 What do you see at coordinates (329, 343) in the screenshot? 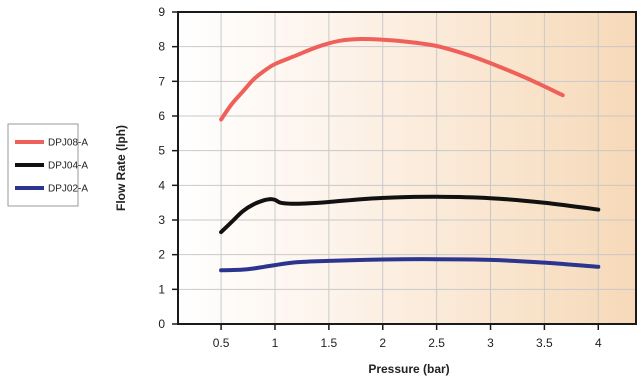
I see `x-tick-label: 1.5` at bounding box center [329, 343].